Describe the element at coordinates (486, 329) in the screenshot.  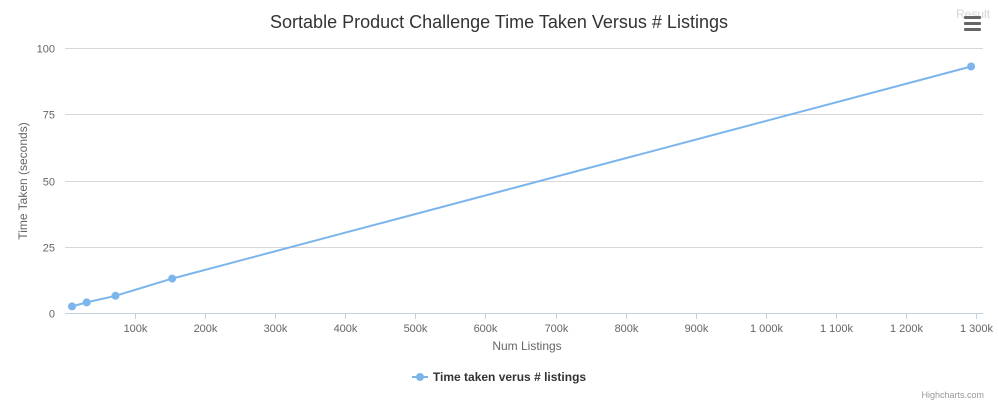
I see `x-tick-label: 600k` at that location.